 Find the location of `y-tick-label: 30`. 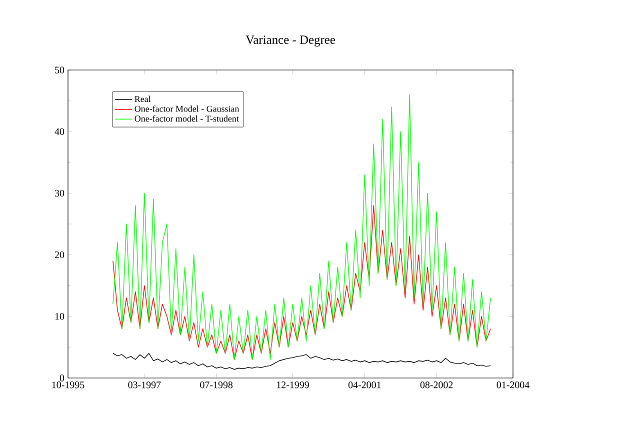

y-tick-label: 30 is located at coordinates (59, 193).